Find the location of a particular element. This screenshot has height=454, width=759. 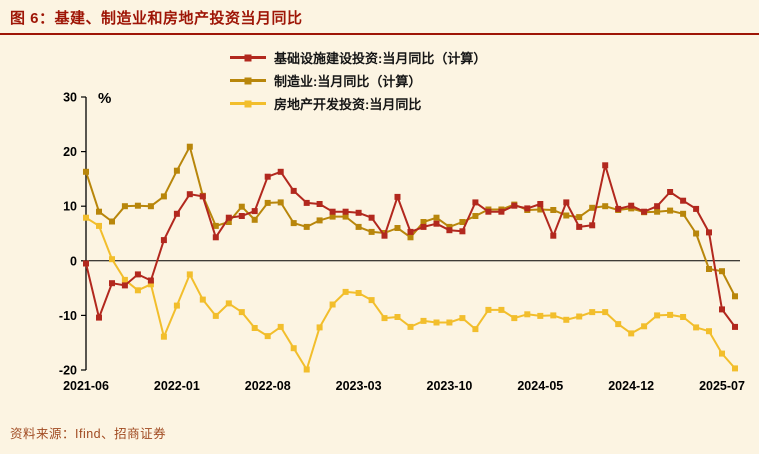

legend-label-infrastructure: 基础设施建设投资:当月同比（计算） is located at coordinates (380, 58).